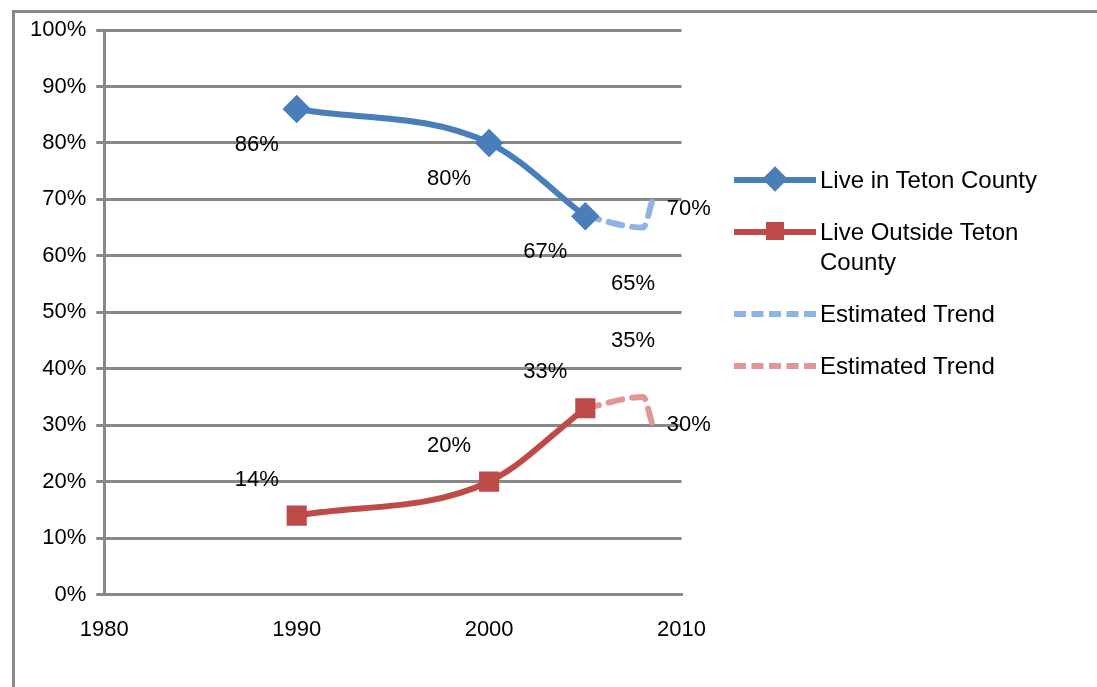 This screenshot has height=687, width=1097. What do you see at coordinates (58, 29) in the screenshot?
I see `y-tick-label: 100%` at bounding box center [58, 29].